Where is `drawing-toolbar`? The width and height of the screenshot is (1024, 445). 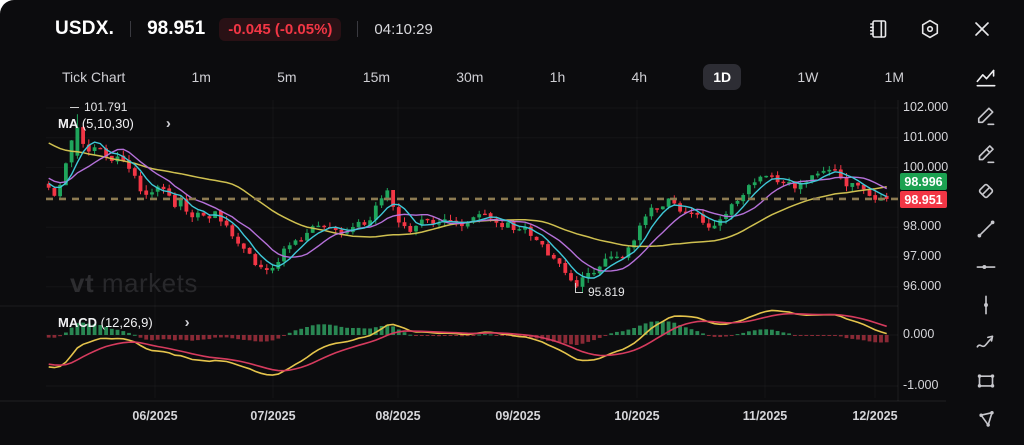
drawing-toolbar is located at coordinates (986, 251).